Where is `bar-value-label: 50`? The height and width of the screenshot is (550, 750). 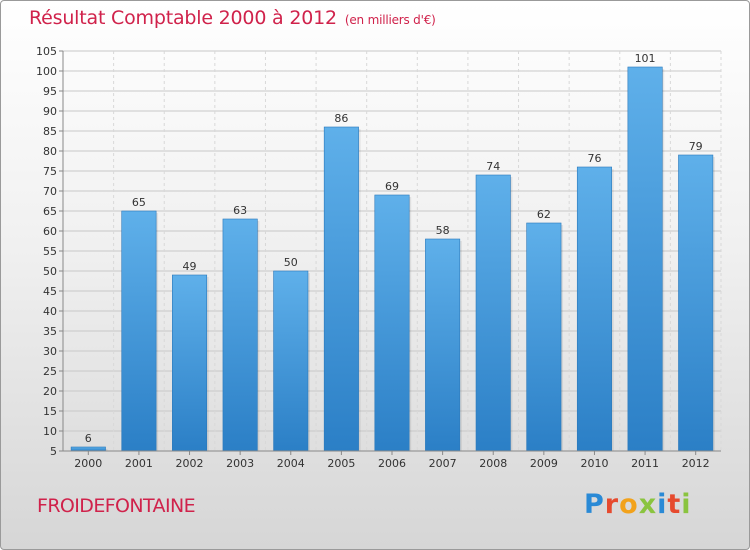
bar-value-label: 50 is located at coordinates (291, 262).